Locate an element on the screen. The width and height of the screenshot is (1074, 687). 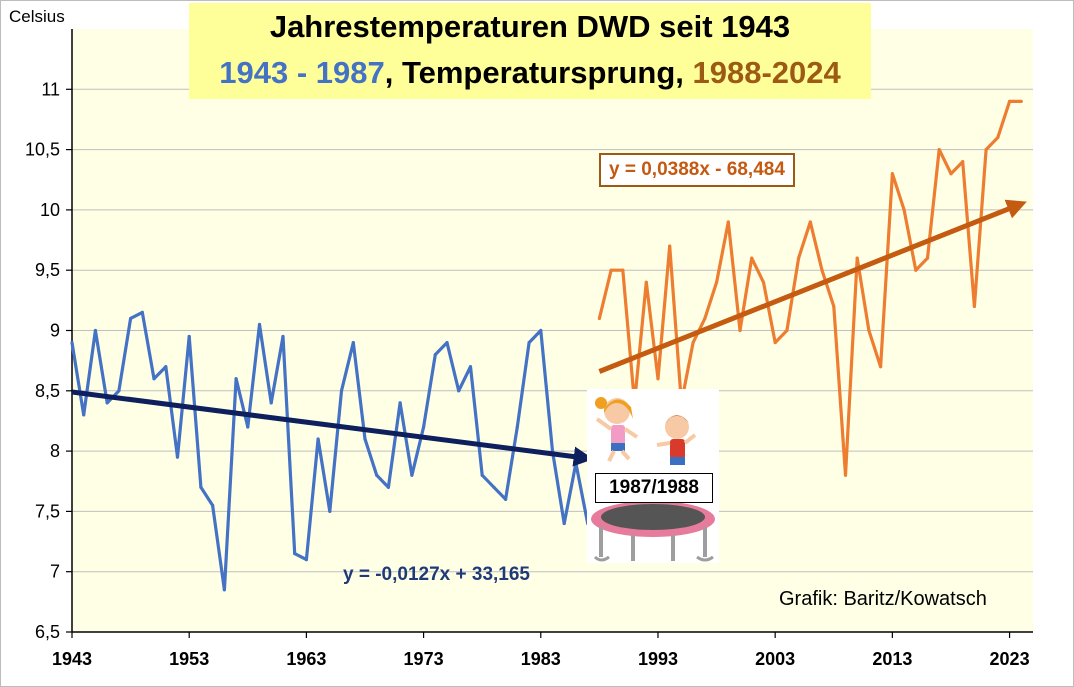
y-tick-label: 8 is located at coordinates (55, 451).